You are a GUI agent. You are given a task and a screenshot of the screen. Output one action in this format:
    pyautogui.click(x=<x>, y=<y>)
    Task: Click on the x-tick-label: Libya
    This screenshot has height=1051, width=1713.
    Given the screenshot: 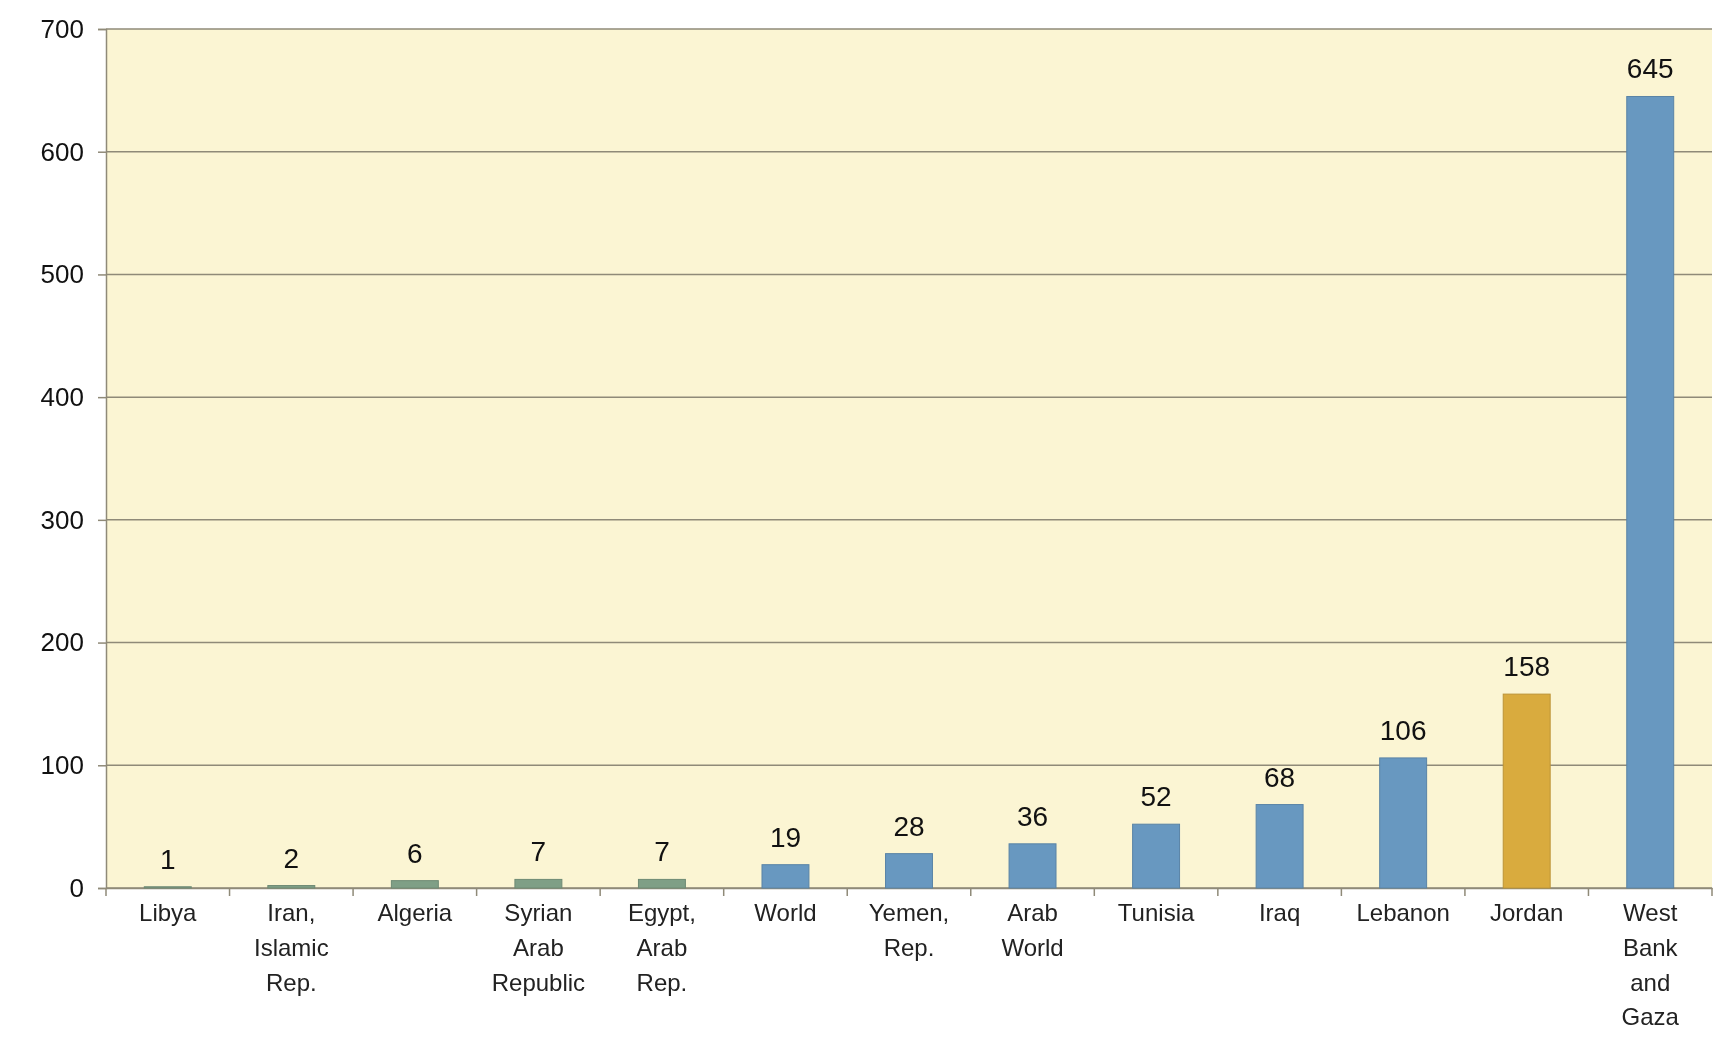 What is the action you would take?
    pyautogui.click(x=168, y=913)
    